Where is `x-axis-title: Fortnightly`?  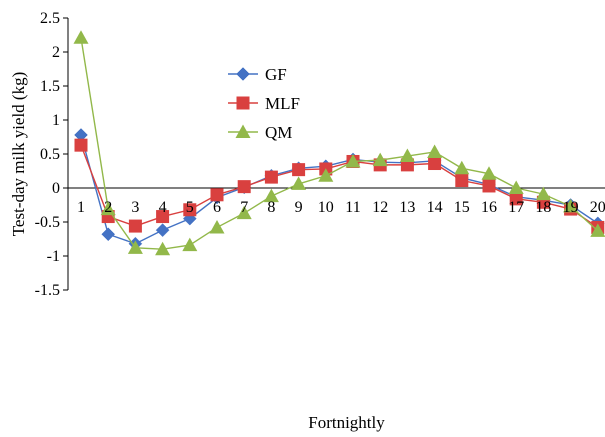 x-axis-title: Fortnightly is located at coordinates (346, 422).